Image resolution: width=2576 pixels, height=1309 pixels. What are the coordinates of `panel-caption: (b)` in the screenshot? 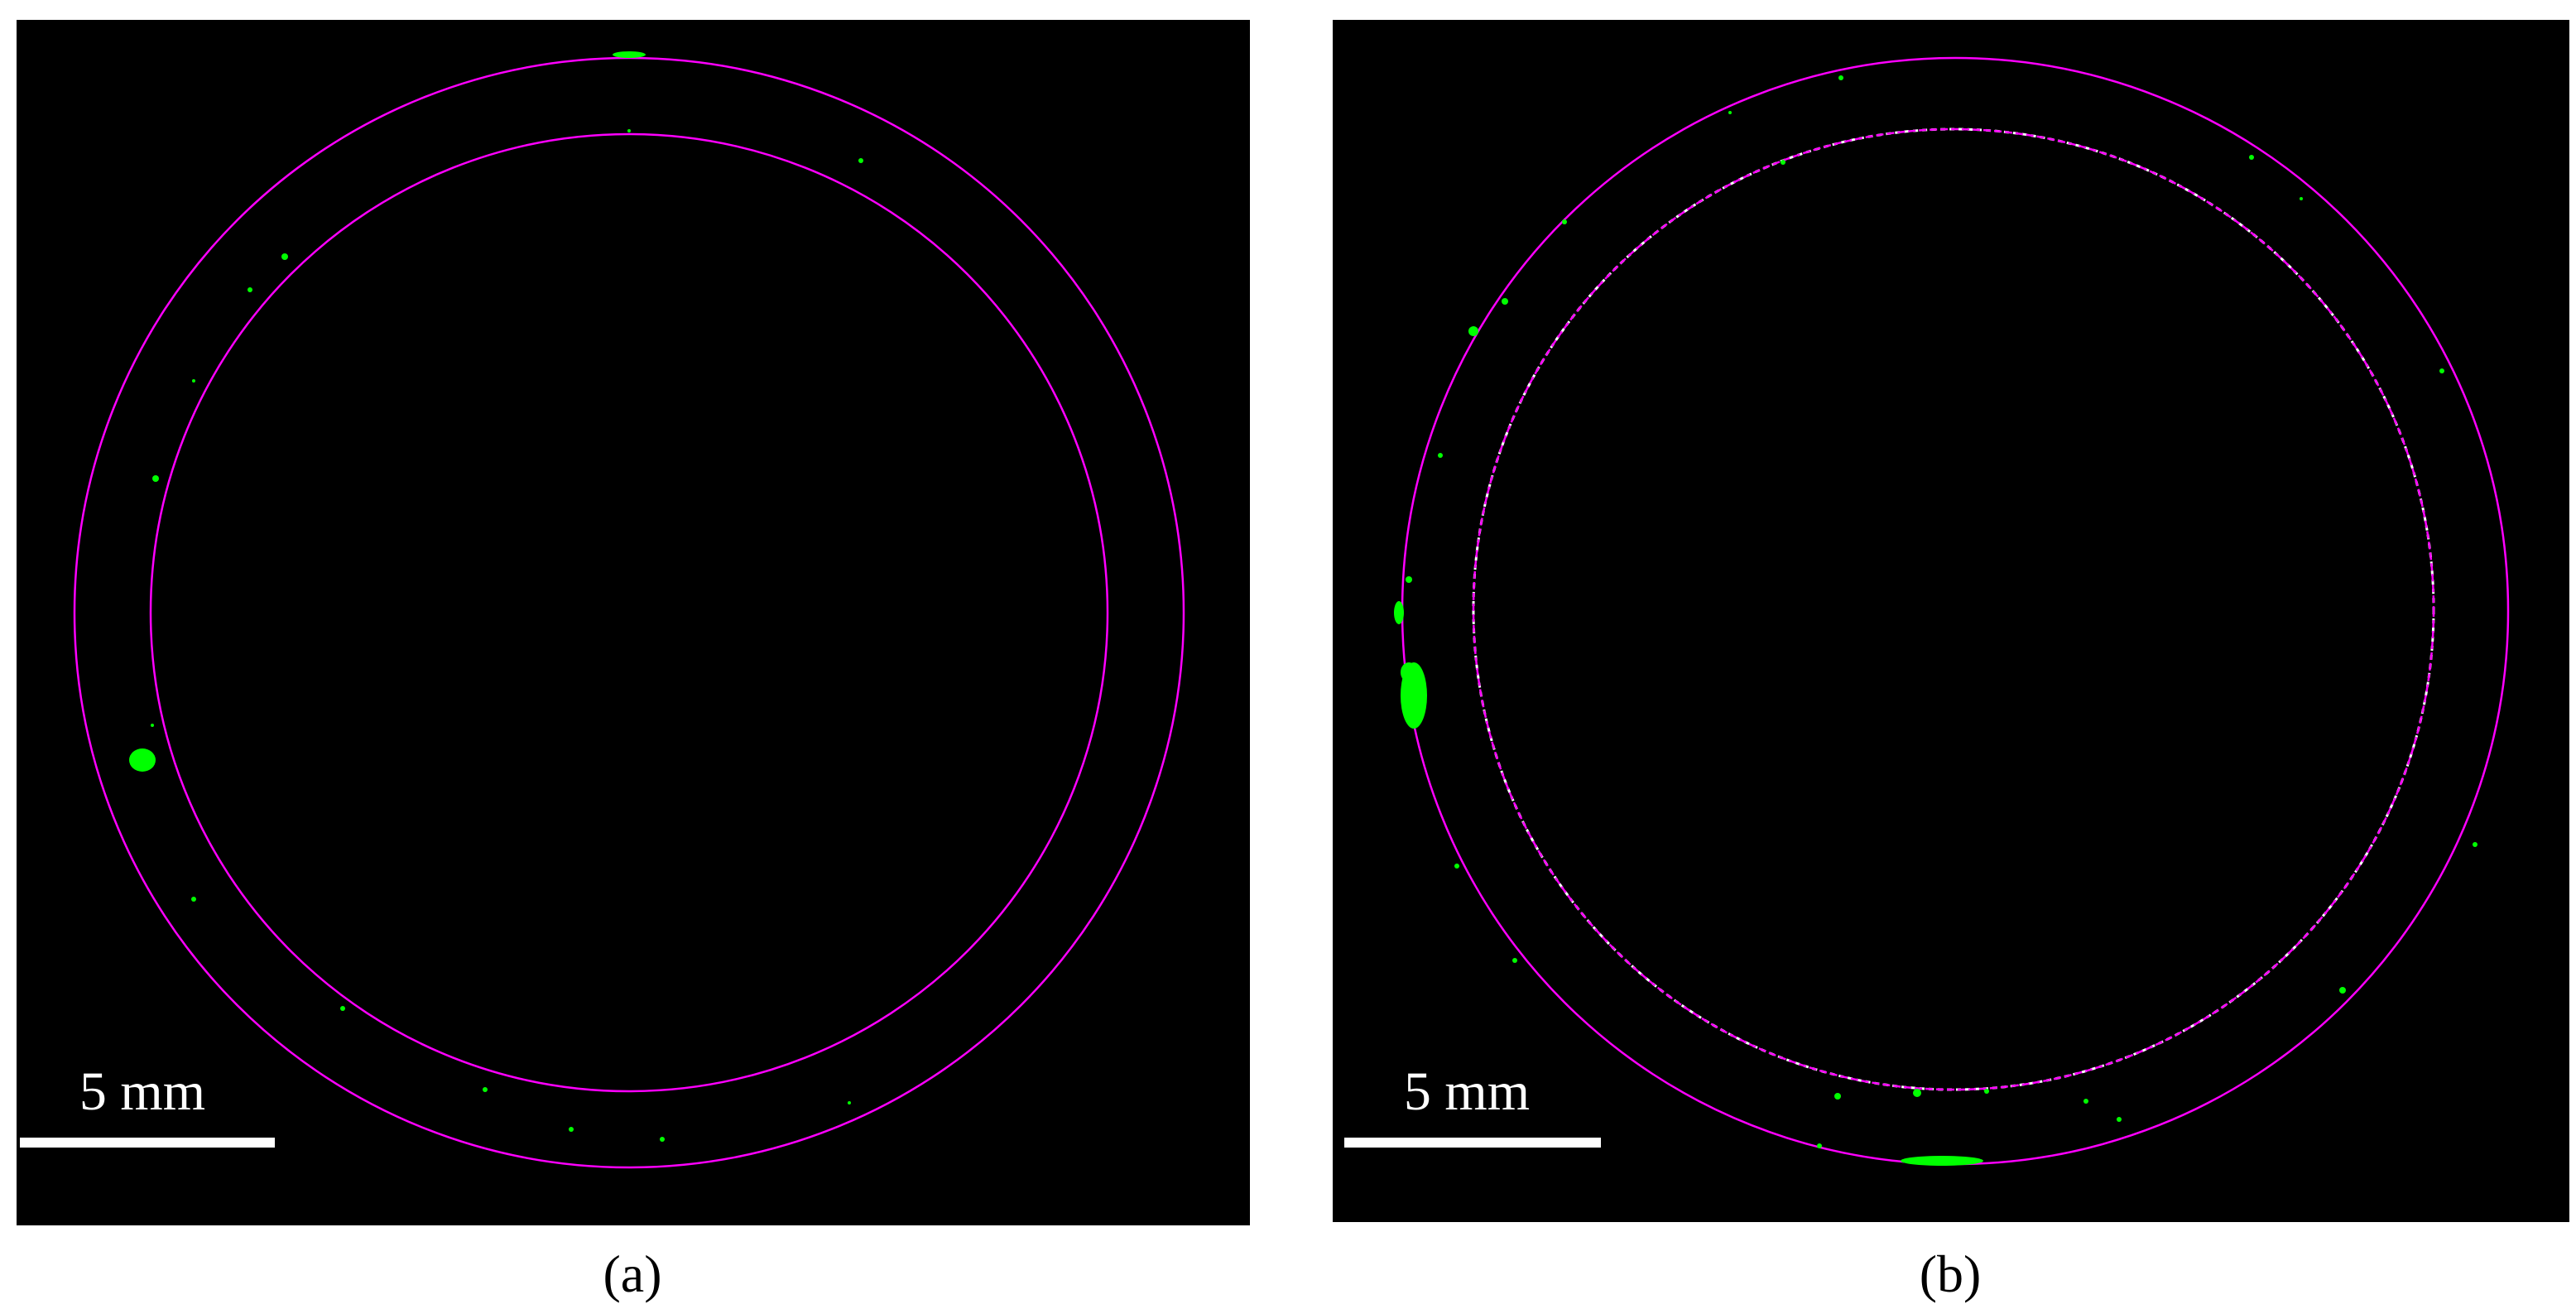 It's located at (1951, 1274).